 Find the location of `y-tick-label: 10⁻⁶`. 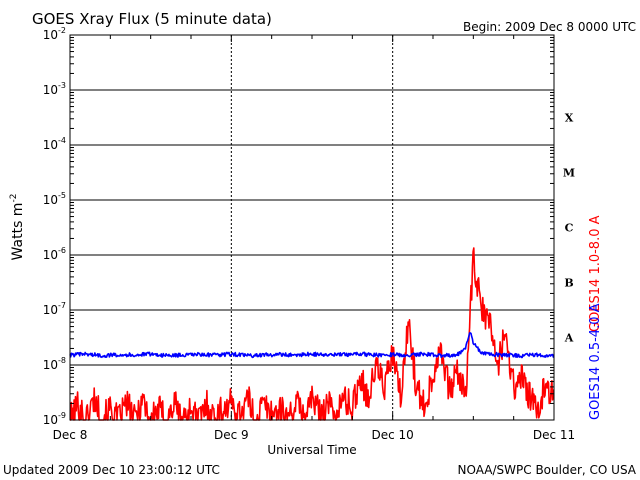

y-tick-label: 10⁻⁶ is located at coordinates (54, 254).